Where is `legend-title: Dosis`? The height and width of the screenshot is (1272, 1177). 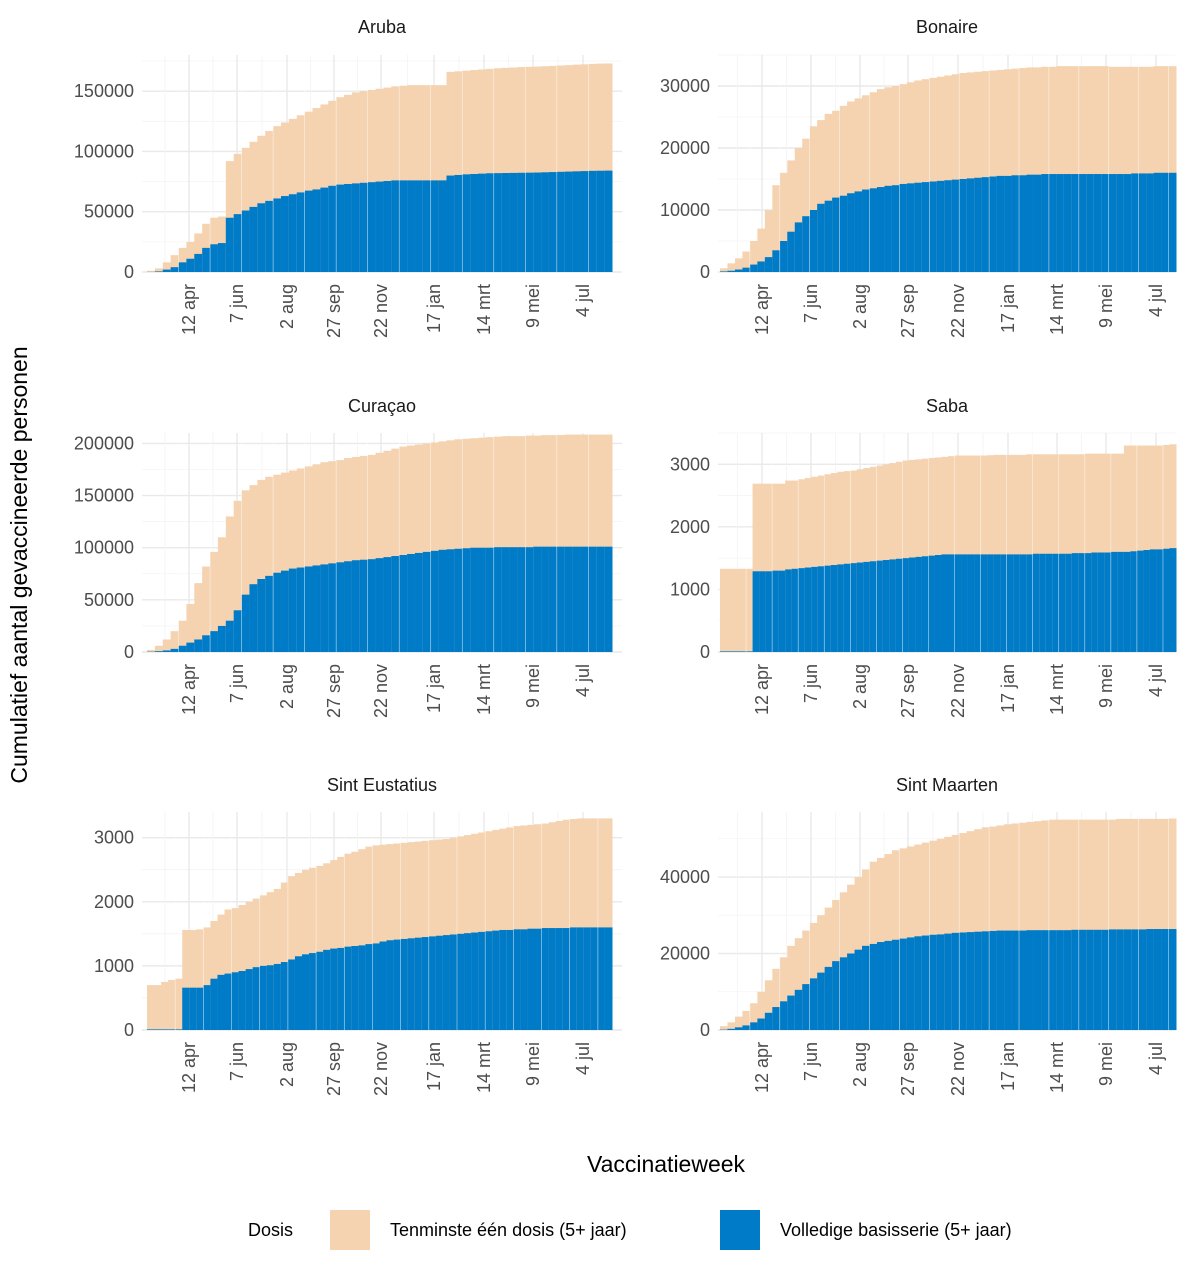 legend-title: Dosis is located at coordinates (270, 1230).